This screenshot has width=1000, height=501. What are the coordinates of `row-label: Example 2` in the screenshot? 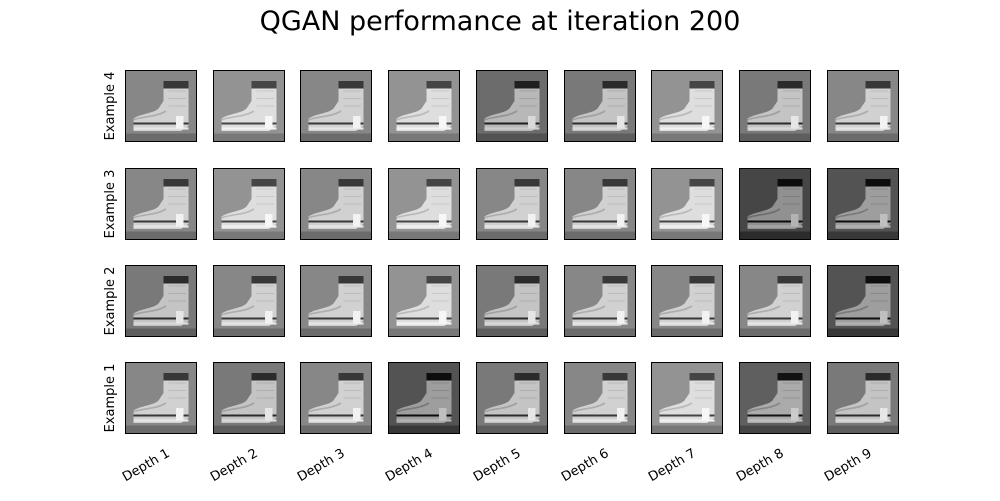 It's located at (111, 301).